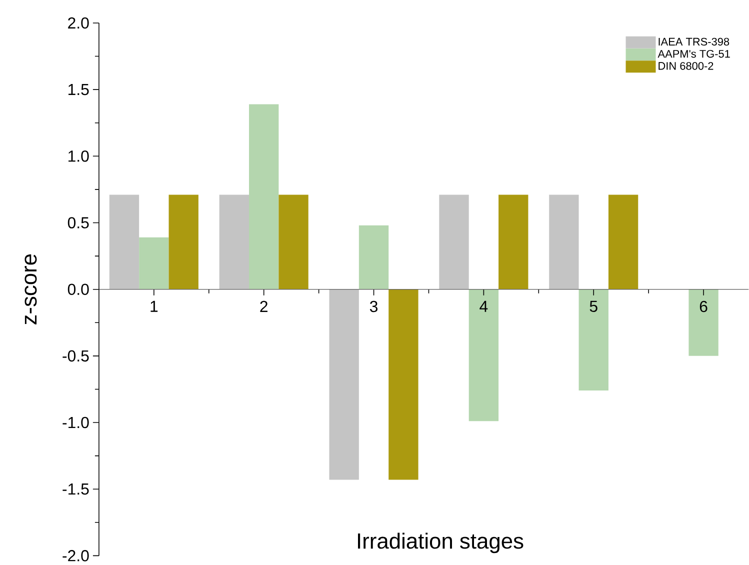 The width and height of the screenshot is (749, 565). Describe the element at coordinates (75, 556) in the screenshot. I see `y-tick-label: -2.0` at that location.